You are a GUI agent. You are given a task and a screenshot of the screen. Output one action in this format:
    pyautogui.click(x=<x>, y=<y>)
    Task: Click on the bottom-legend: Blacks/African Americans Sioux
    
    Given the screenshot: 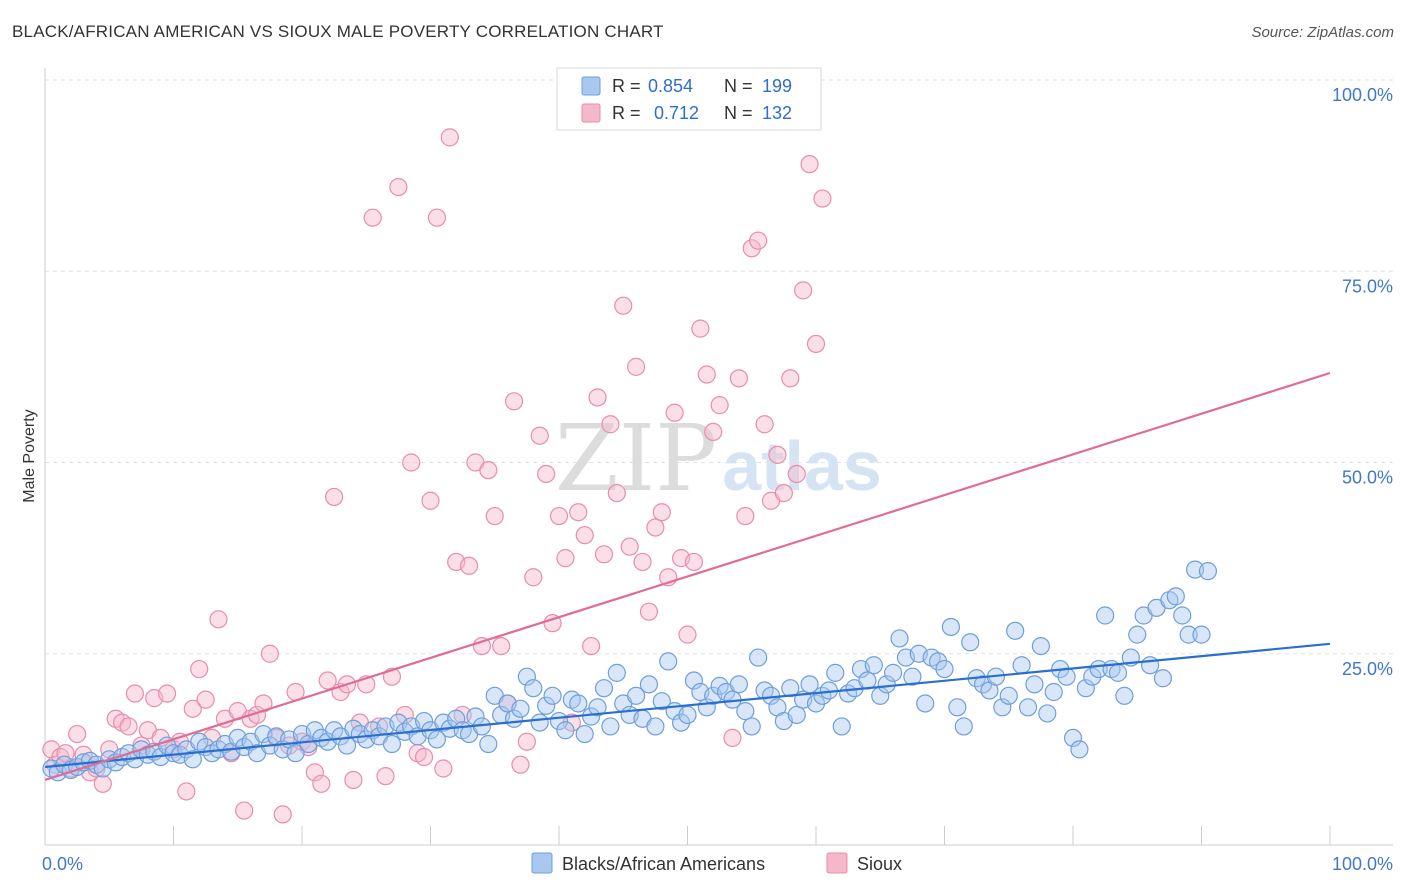 What is the action you would take?
    pyautogui.click(x=716, y=863)
    